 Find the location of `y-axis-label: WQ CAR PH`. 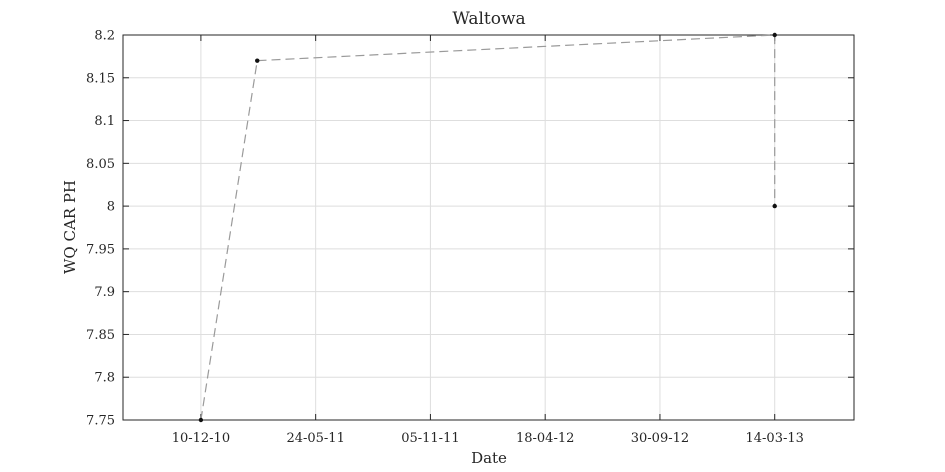

y-axis-label: WQ CAR PH is located at coordinates (70, 227).